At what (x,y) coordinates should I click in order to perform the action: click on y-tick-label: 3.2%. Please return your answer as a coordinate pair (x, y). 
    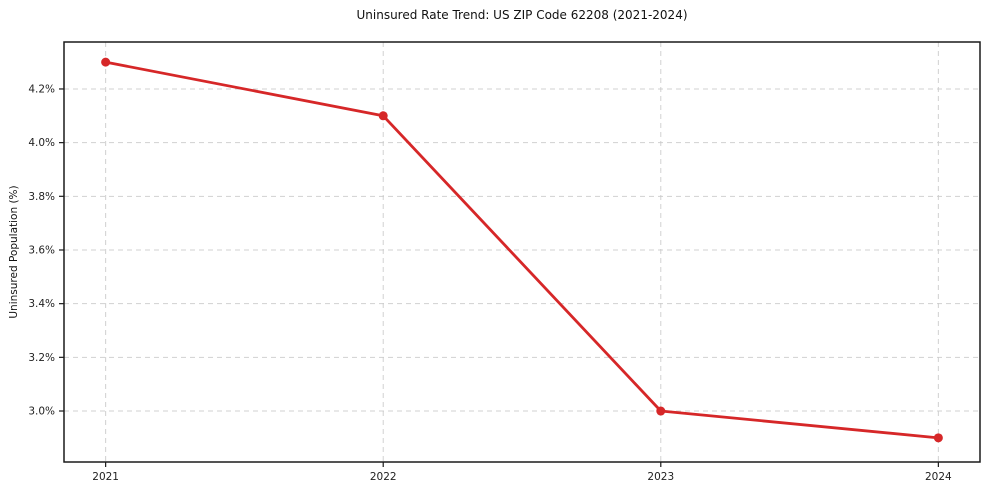
    Looking at the image, I should click on (41, 358).